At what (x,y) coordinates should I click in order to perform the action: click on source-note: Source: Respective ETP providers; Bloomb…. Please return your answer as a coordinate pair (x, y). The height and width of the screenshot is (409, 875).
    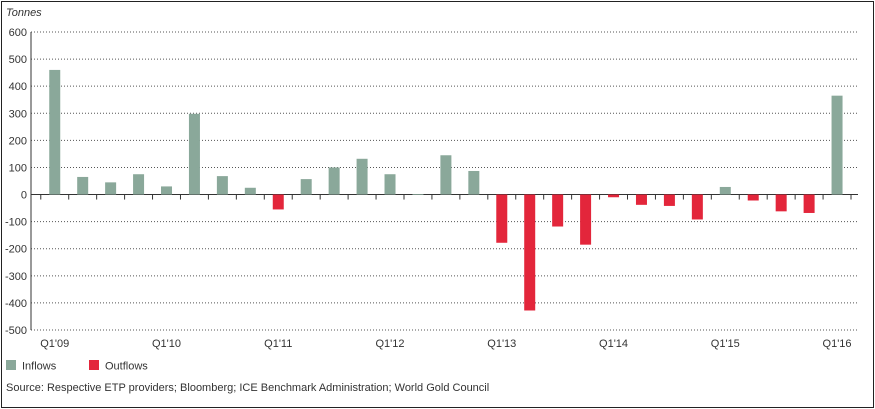
    Looking at the image, I should click on (247, 388).